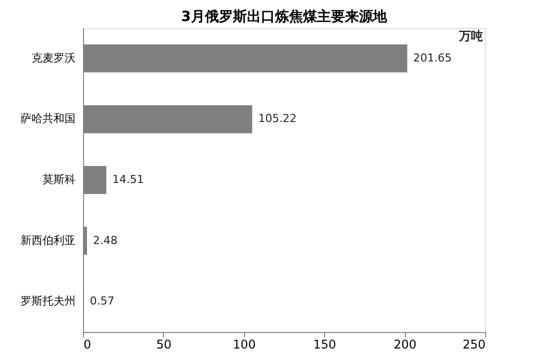 This screenshot has width=546, height=360. What do you see at coordinates (48, 301) in the screenshot?
I see `y-tick-label: 罗斯托夫州` at bounding box center [48, 301].